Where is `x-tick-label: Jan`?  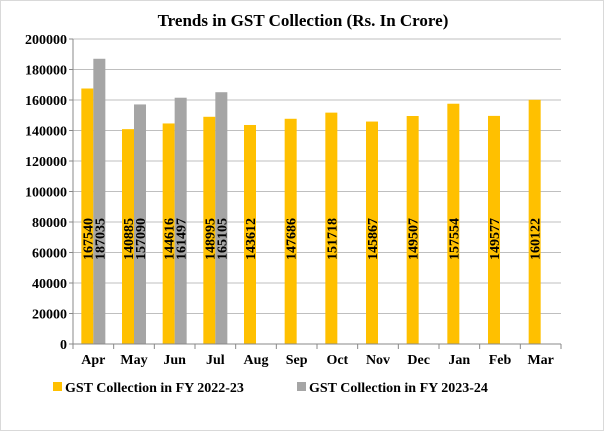 x-tick-label: Jan is located at coordinates (459, 360).